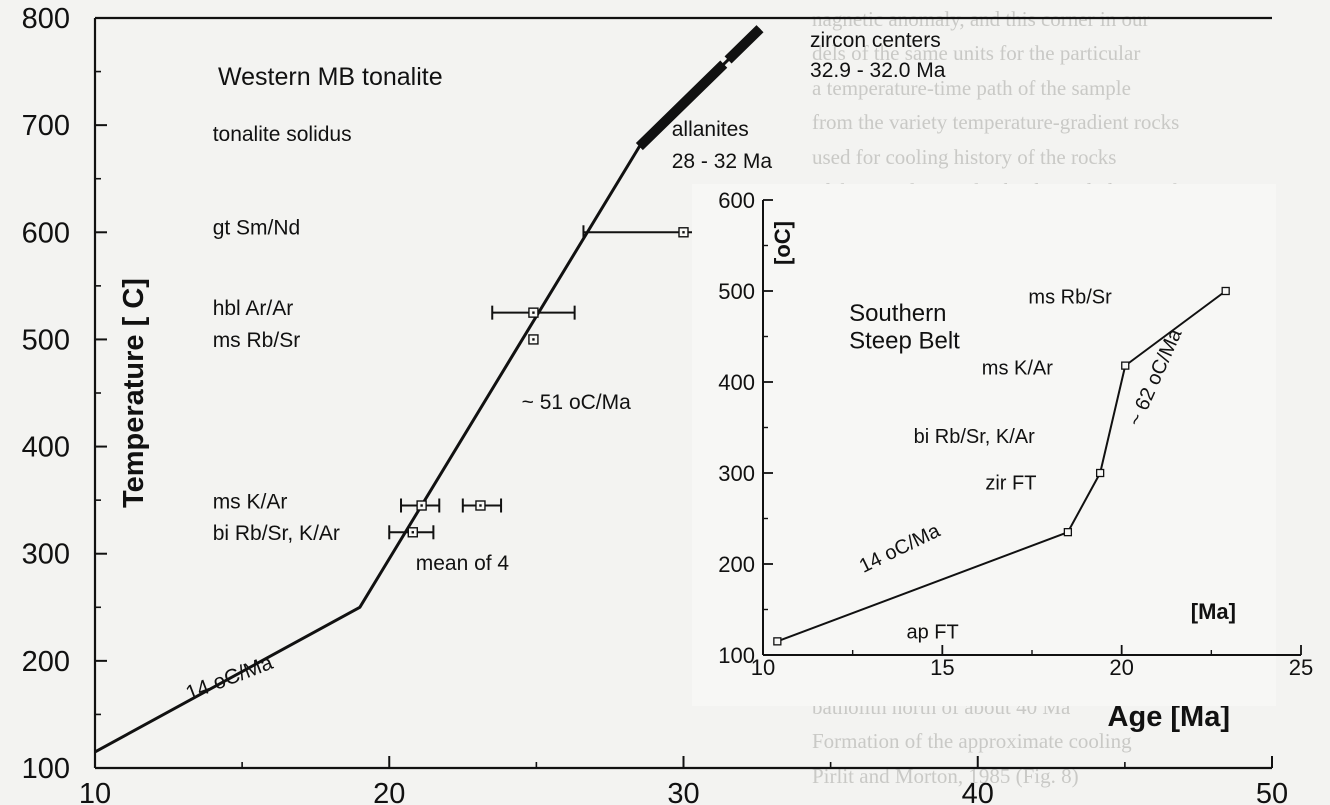 The image size is (1330, 805). What do you see at coordinates (257, 340) in the screenshot?
I see `annotation-label: ms Rb/Sr` at bounding box center [257, 340].